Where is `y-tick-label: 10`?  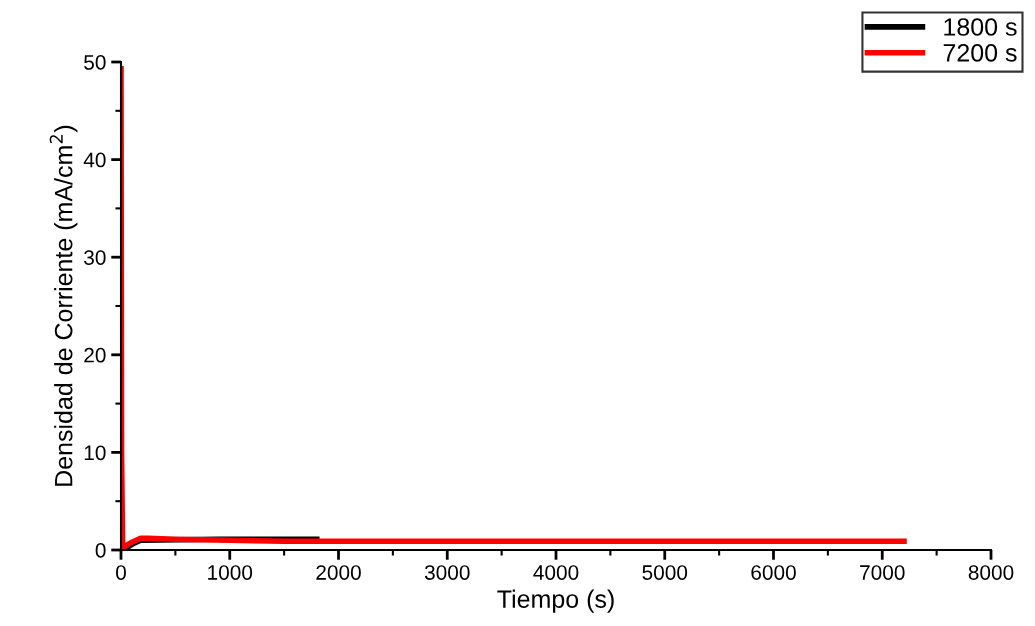 y-tick-label: 10 is located at coordinates (95, 453).